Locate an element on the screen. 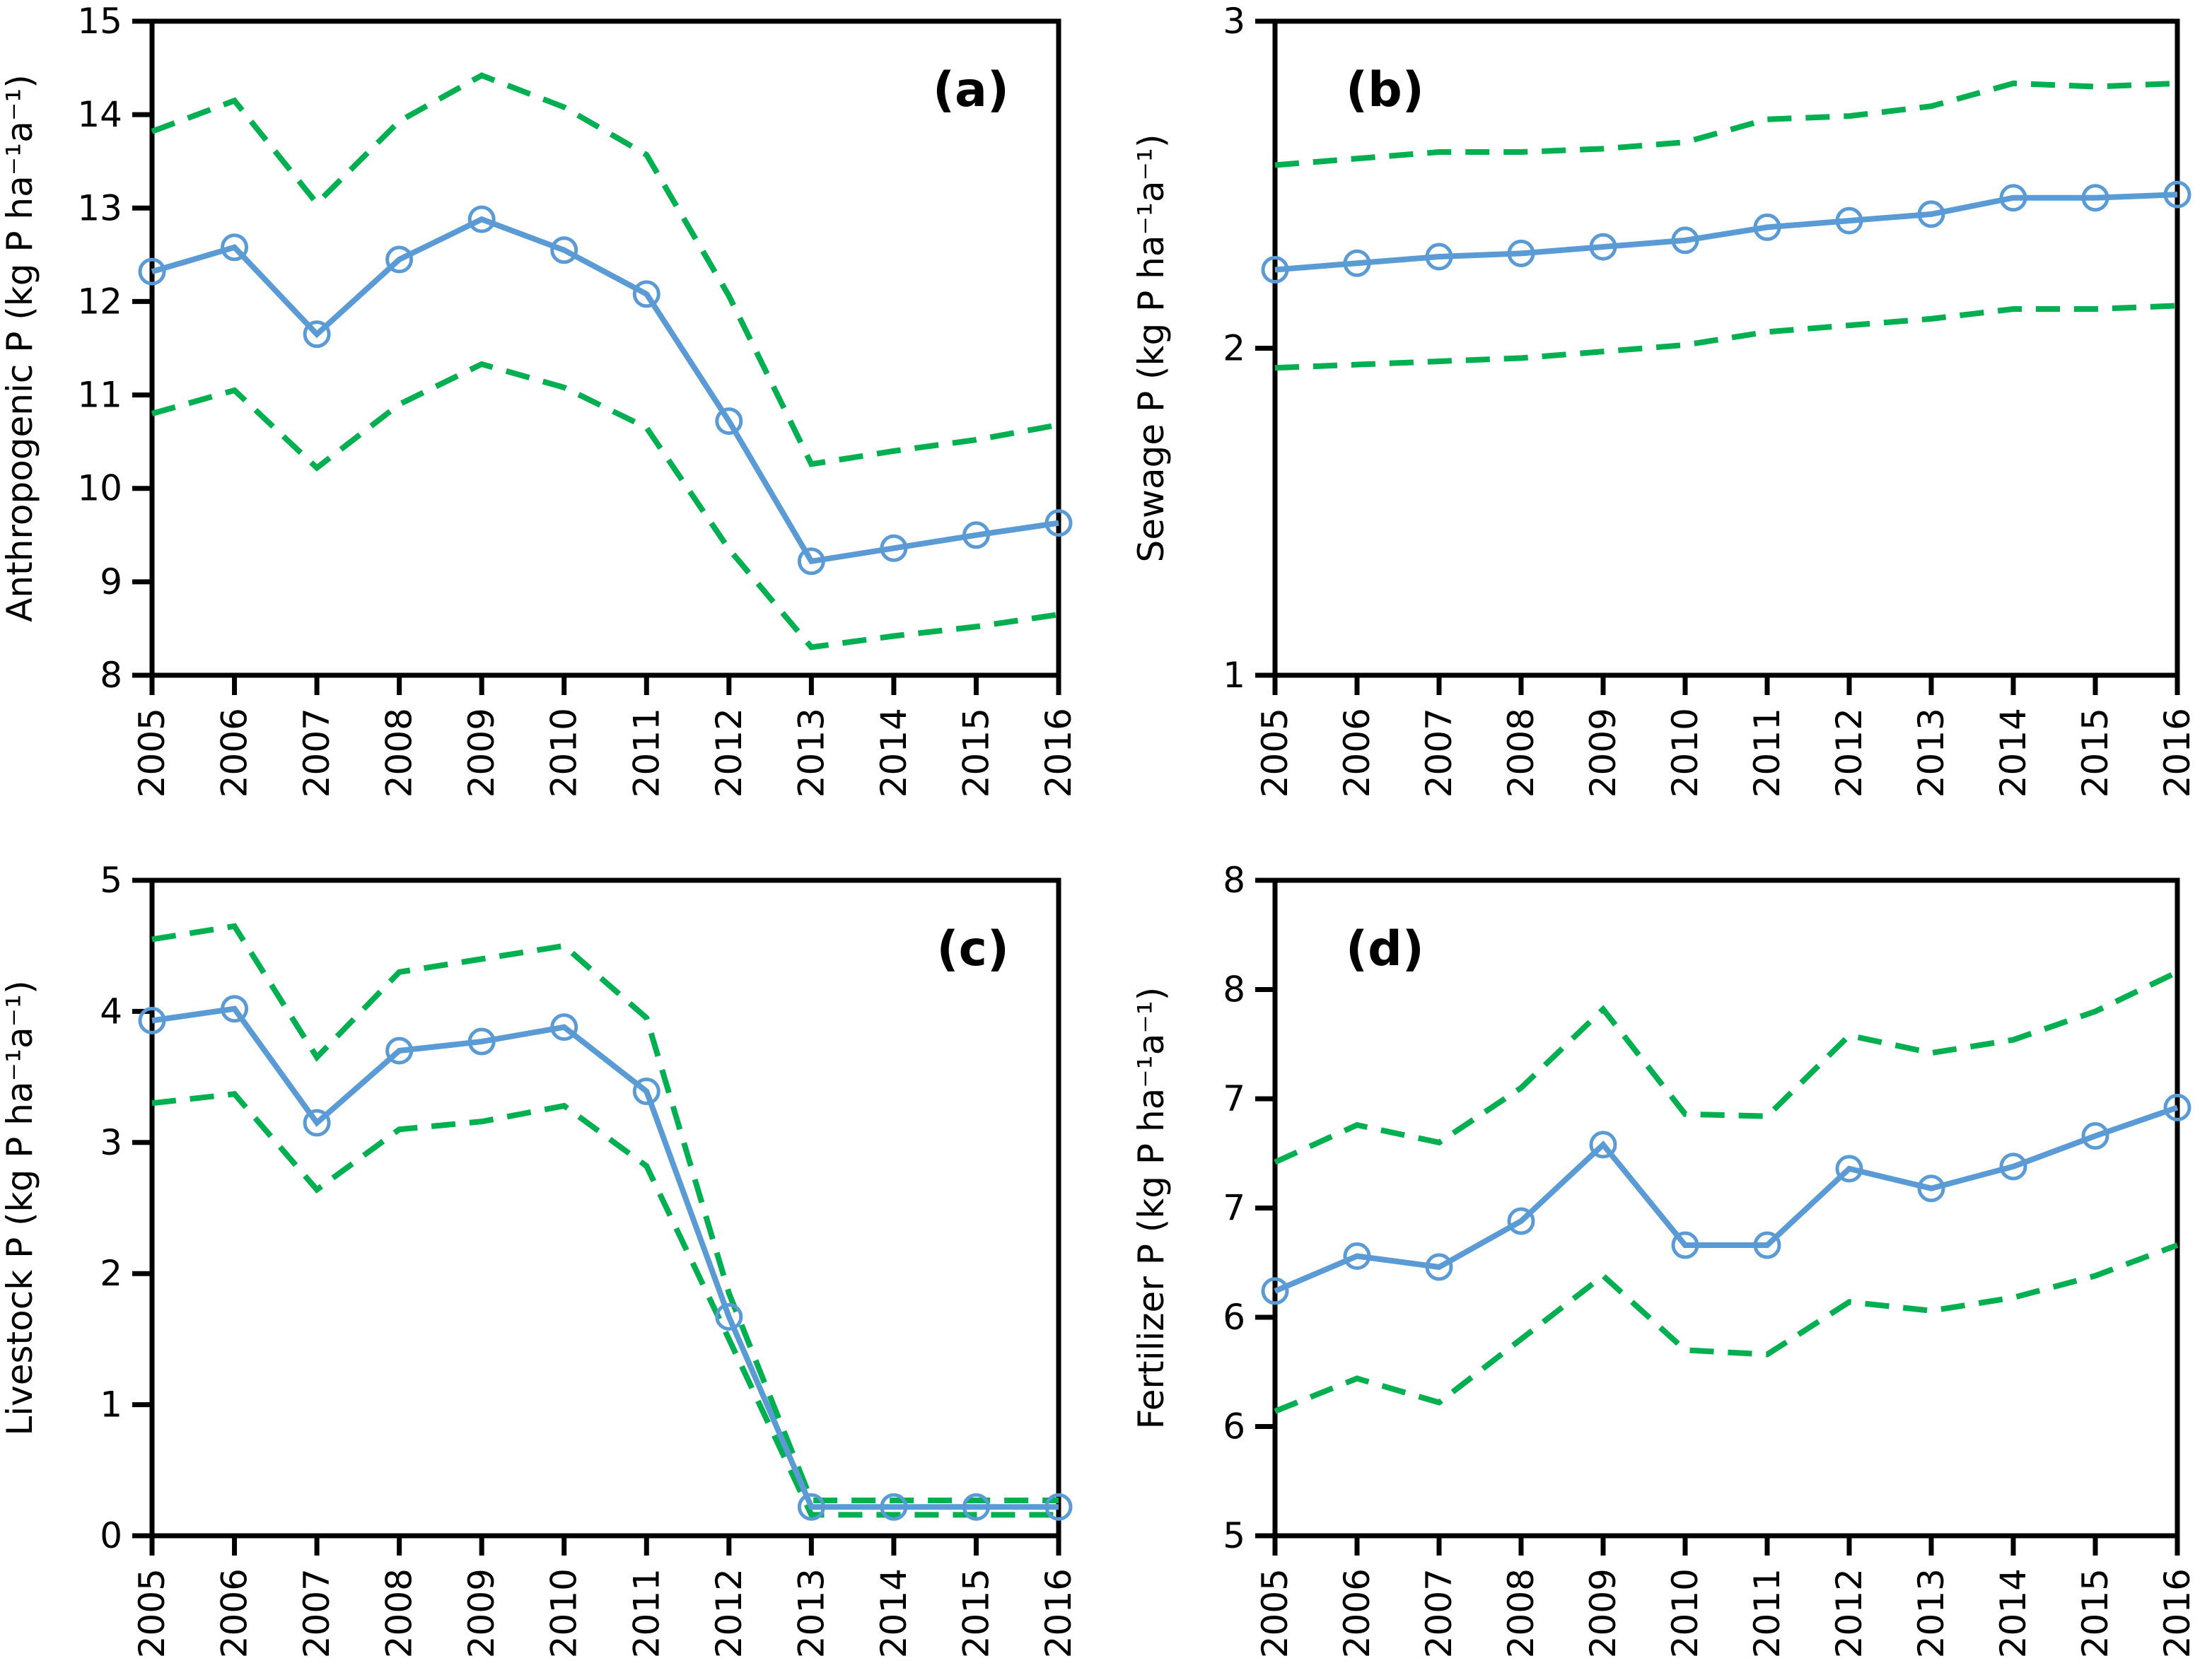  panel-c-ytick-label: 4 is located at coordinates (111, 1012).